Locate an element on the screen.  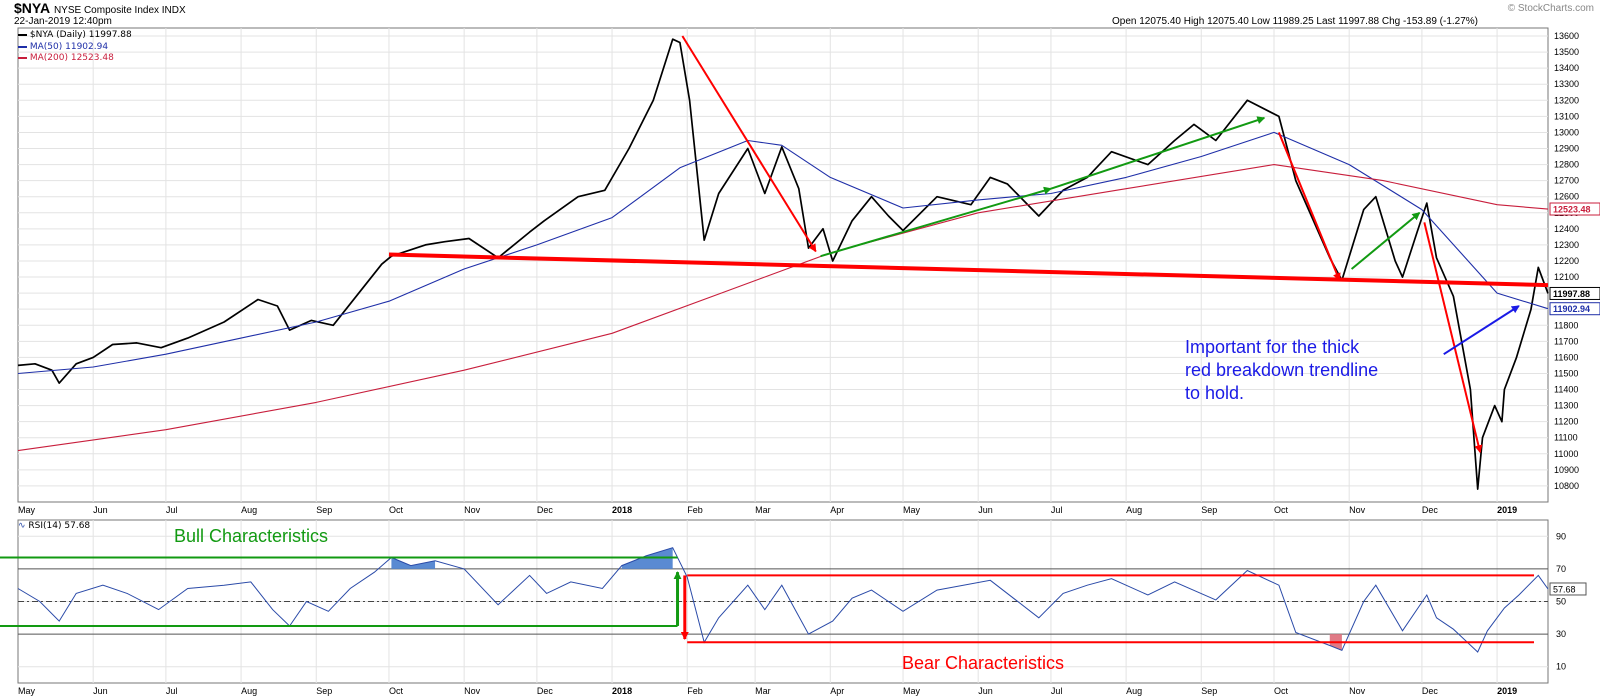
y-tick-label: 12400 is located at coordinates (1566, 229).